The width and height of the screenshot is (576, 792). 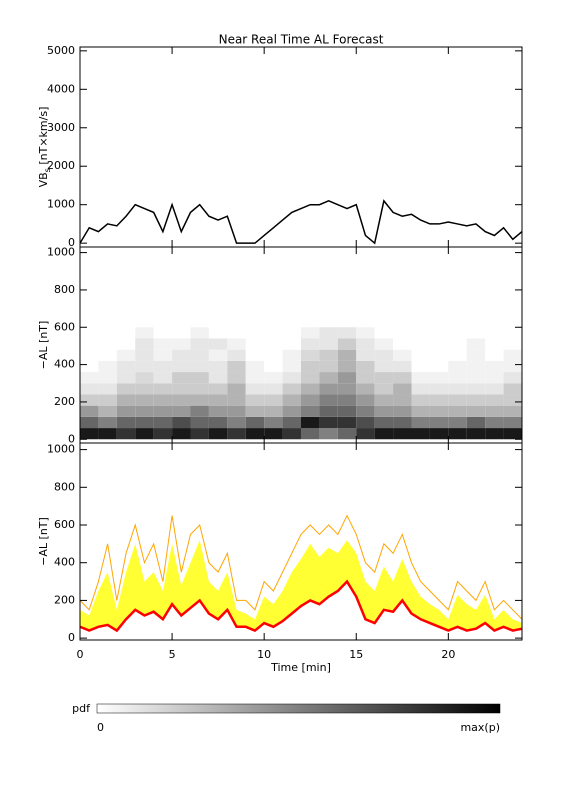 I want to click on y-tick-label: 4000, so click(x=61, y=88).